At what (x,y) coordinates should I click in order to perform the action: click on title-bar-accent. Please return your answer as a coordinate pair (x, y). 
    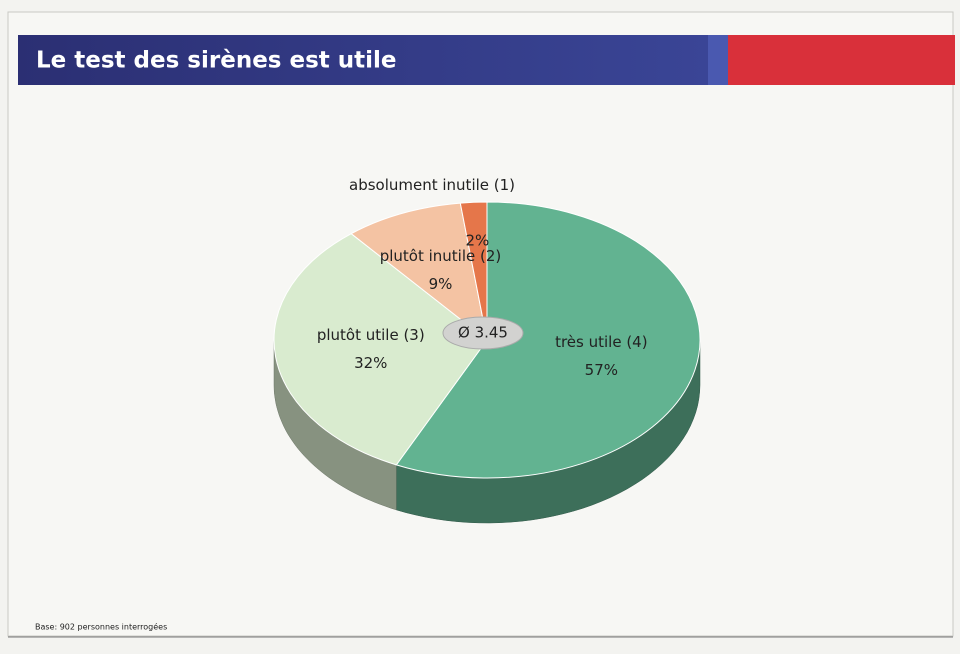
    Looking at the image, I should click on (718, 60).